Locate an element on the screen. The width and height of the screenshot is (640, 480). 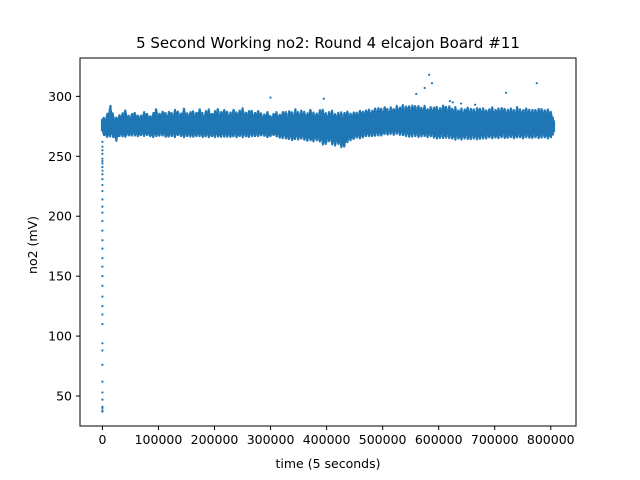
y-tick-label: 100 is located at coordinates (60, 336).